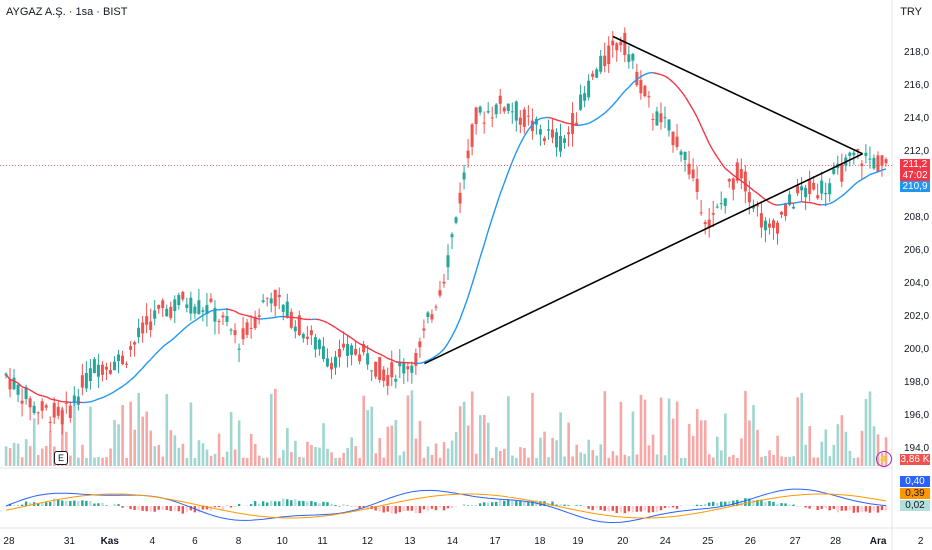  What do you see at coordinates (67, 12) in the screenshot?
I see `symbol-title: AYGAZ A.Ş. · 1sa · BIST` at bounding box center [67, 12].